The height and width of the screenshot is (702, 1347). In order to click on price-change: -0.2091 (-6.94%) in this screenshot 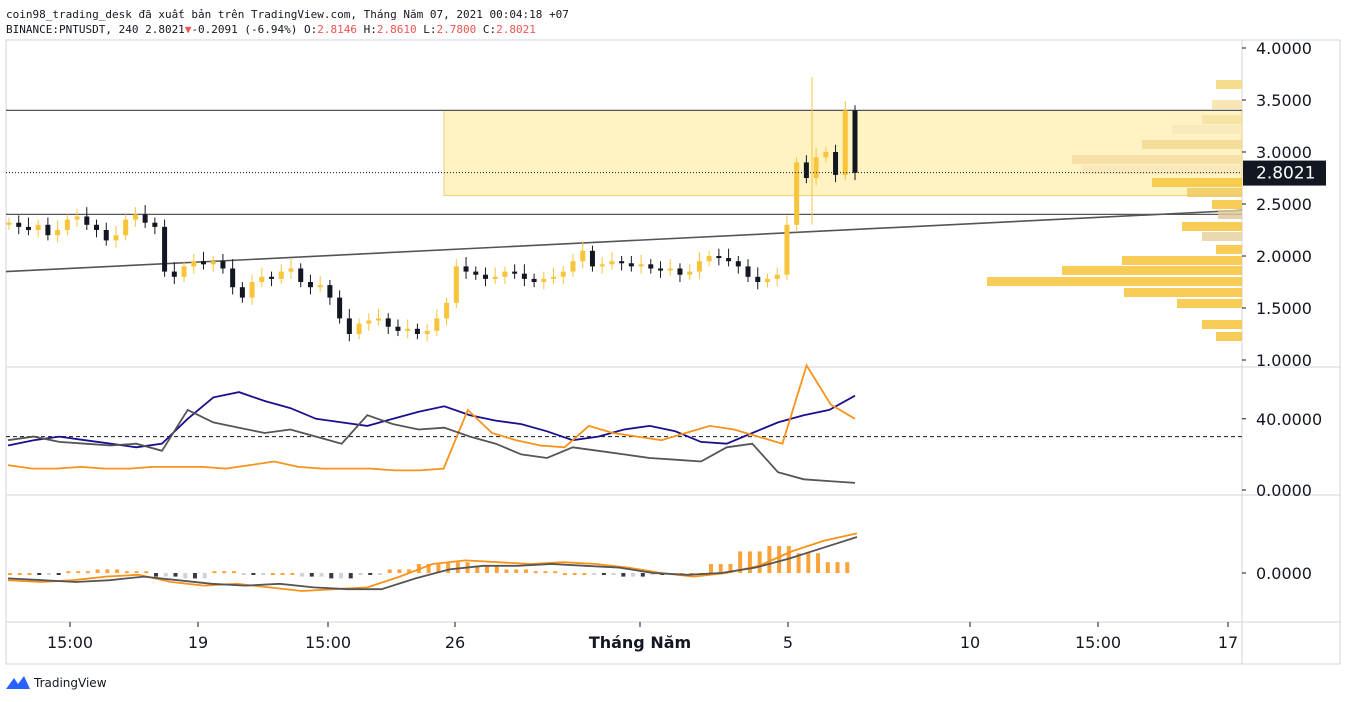, I will do `click(244, 29)`.